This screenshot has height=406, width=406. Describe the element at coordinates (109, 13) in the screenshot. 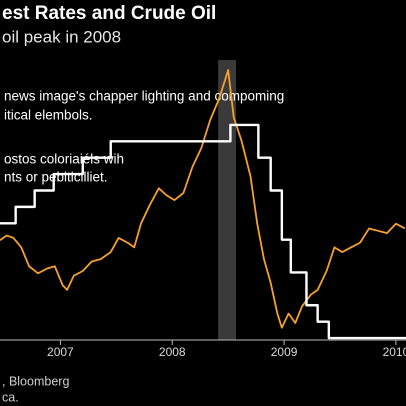

I see `chart-title: est Rates and Crude Oil` at that location.